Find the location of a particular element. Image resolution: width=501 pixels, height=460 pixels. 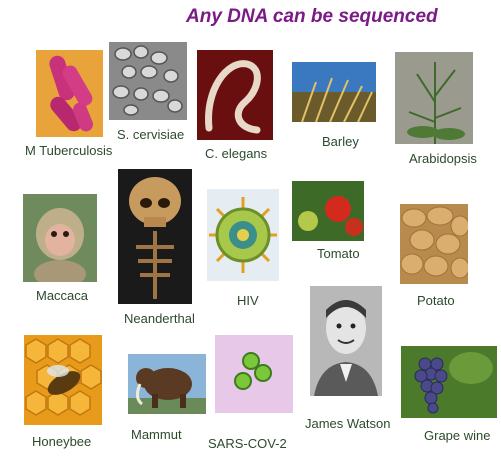

monkey-icon is located at coordinates (60, 238).